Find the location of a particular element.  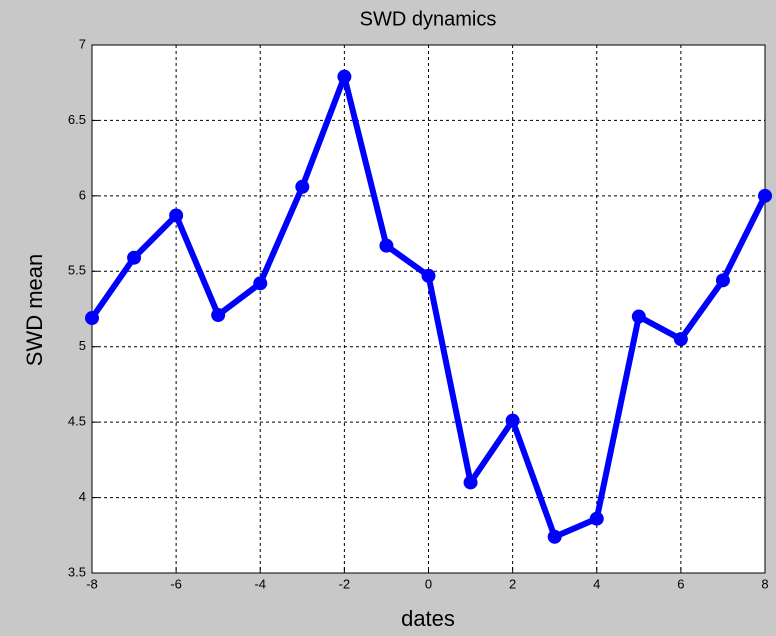

y-tick-label: 7 is located at coordinates (82, 43).